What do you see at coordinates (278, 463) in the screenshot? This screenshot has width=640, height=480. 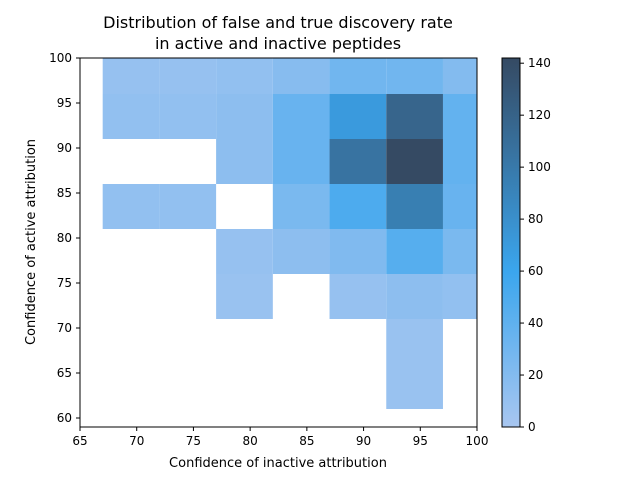 I see `x-axis-label: Confidence of inactive attribution` at bounding box center [278, 463].